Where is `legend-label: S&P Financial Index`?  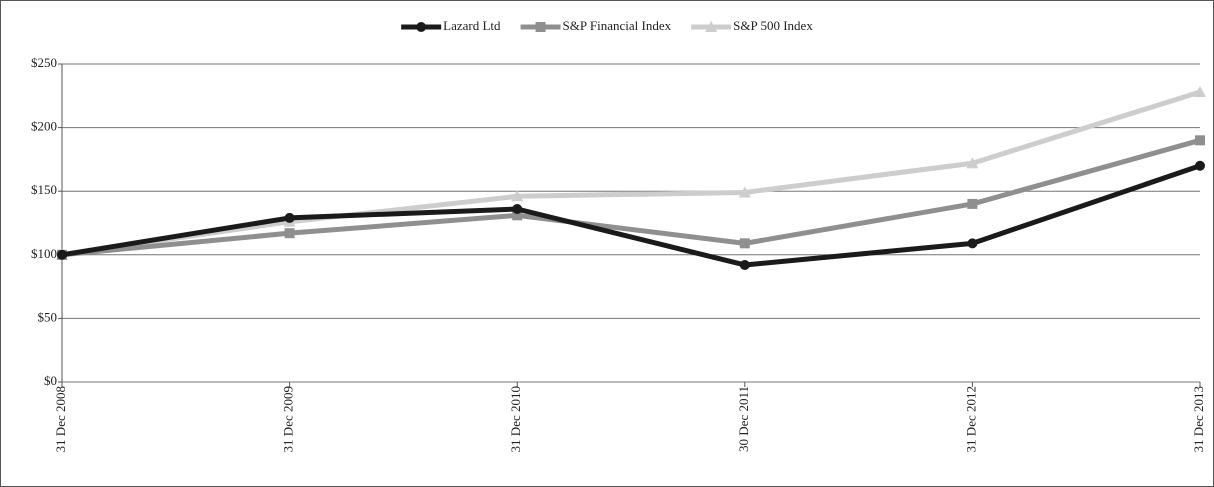
legend-label: S&P Financial Index is located at coordinates (617, 25).